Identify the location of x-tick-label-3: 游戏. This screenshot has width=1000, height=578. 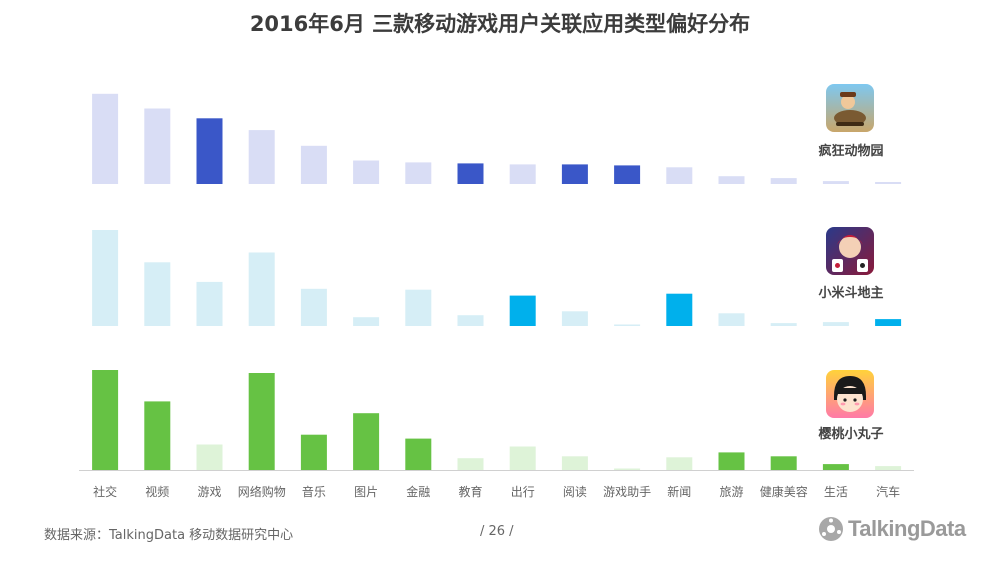
(209, 492).